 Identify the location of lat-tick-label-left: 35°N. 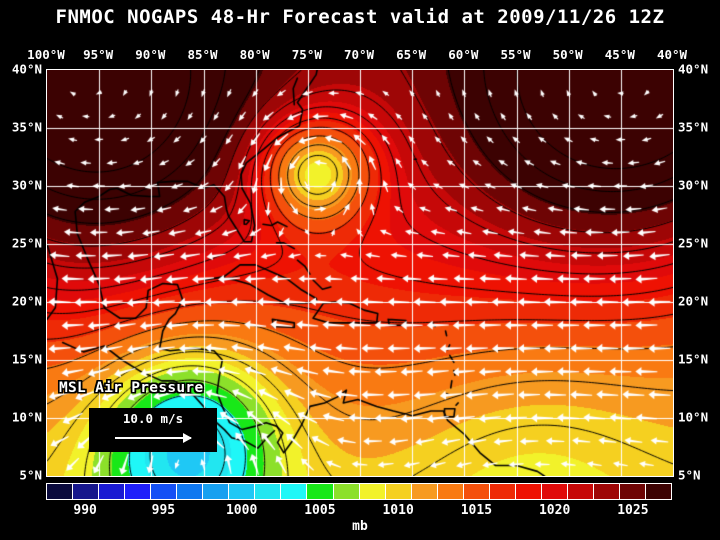
(26, 127).